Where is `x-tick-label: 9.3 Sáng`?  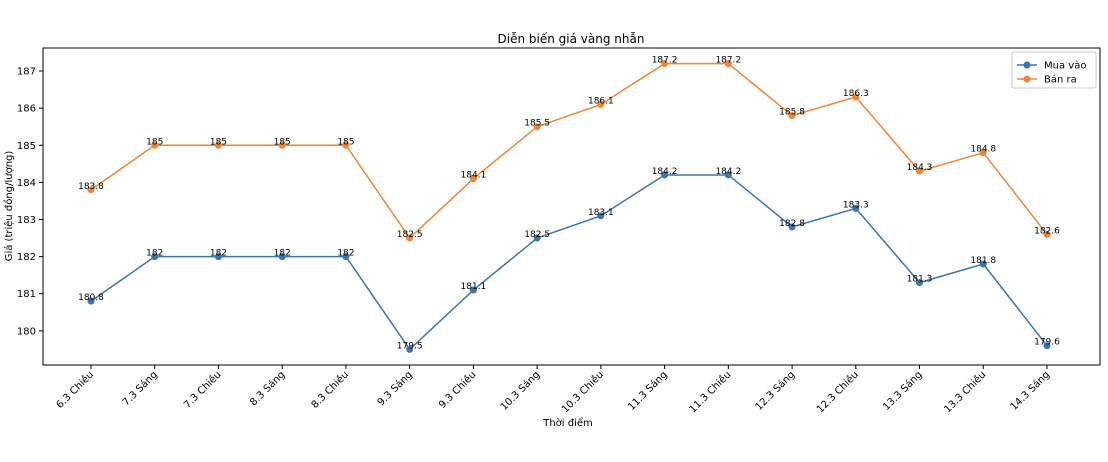
x-tick-label: 9.3 Sáng is located at coordinates (395, 389).